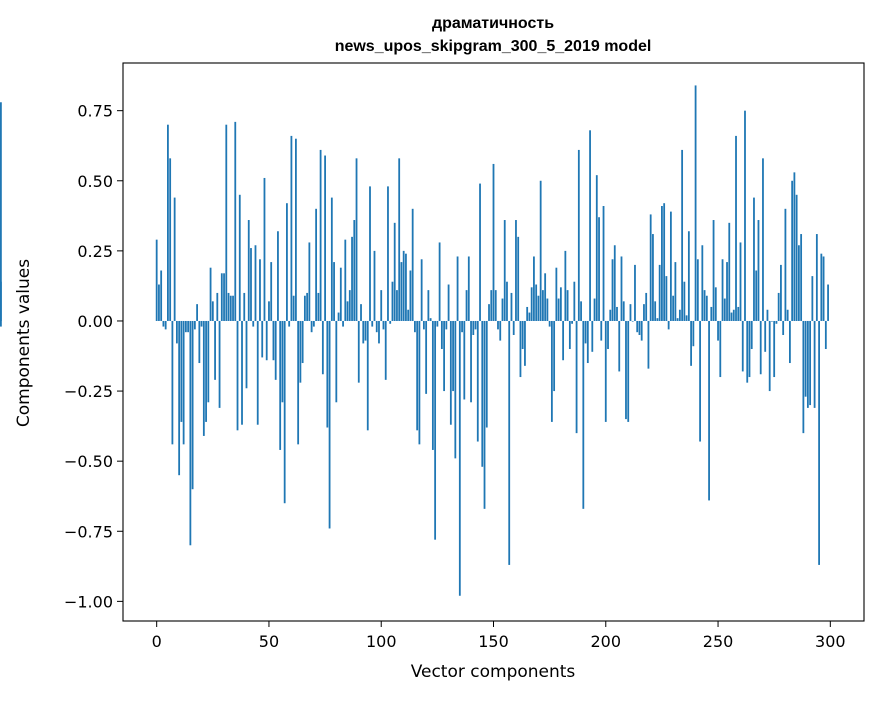  Describe the element at coordinates (24, 343) in the screenshot. I see `y-axis-label: Components values` at that location.